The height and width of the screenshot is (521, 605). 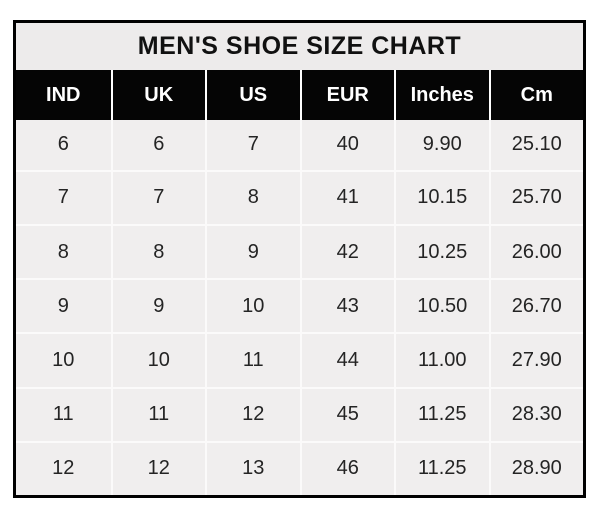 I want to click on table-cell: 42, so click(x=346, y=251).